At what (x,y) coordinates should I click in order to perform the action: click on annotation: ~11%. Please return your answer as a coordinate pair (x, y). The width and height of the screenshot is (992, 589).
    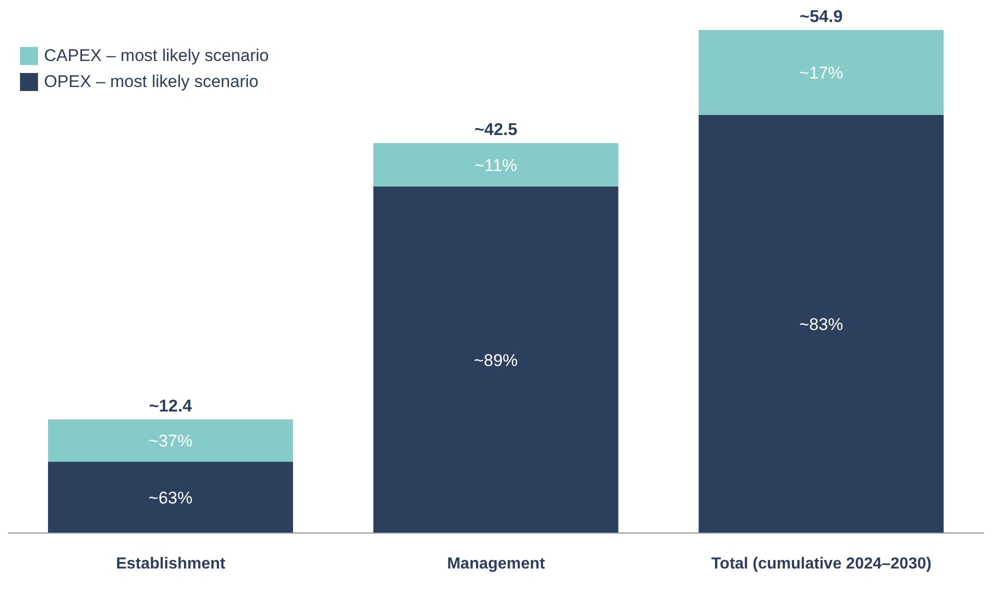
    Looking at the image, I should click on (496, 165).